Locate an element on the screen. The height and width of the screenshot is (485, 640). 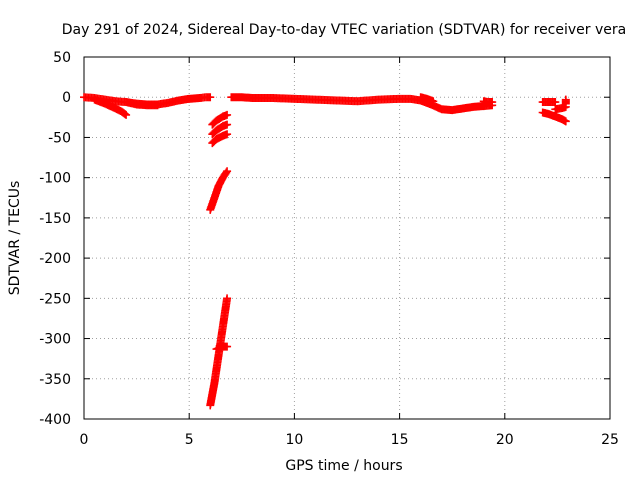
y-tick-label: -400 is located at coordinates (55, 420).